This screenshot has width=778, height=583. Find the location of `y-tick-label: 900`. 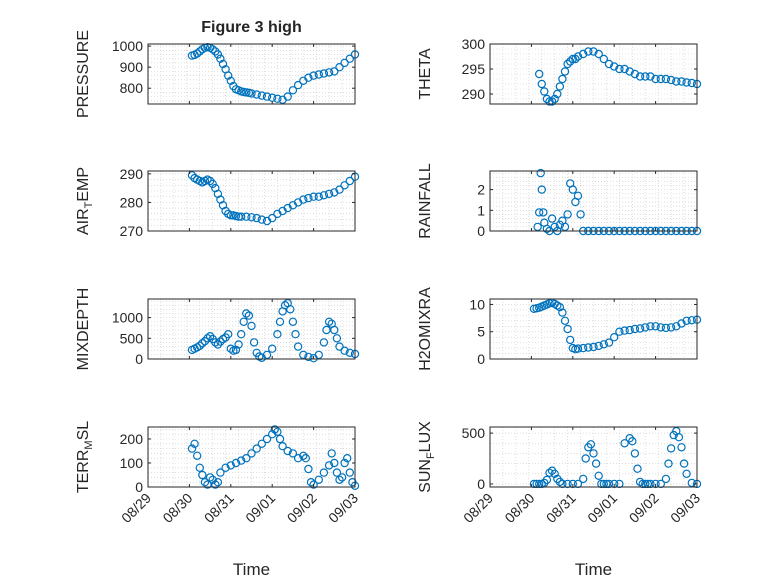

y-tick-label: 900 is located at coordinates (132, 67).